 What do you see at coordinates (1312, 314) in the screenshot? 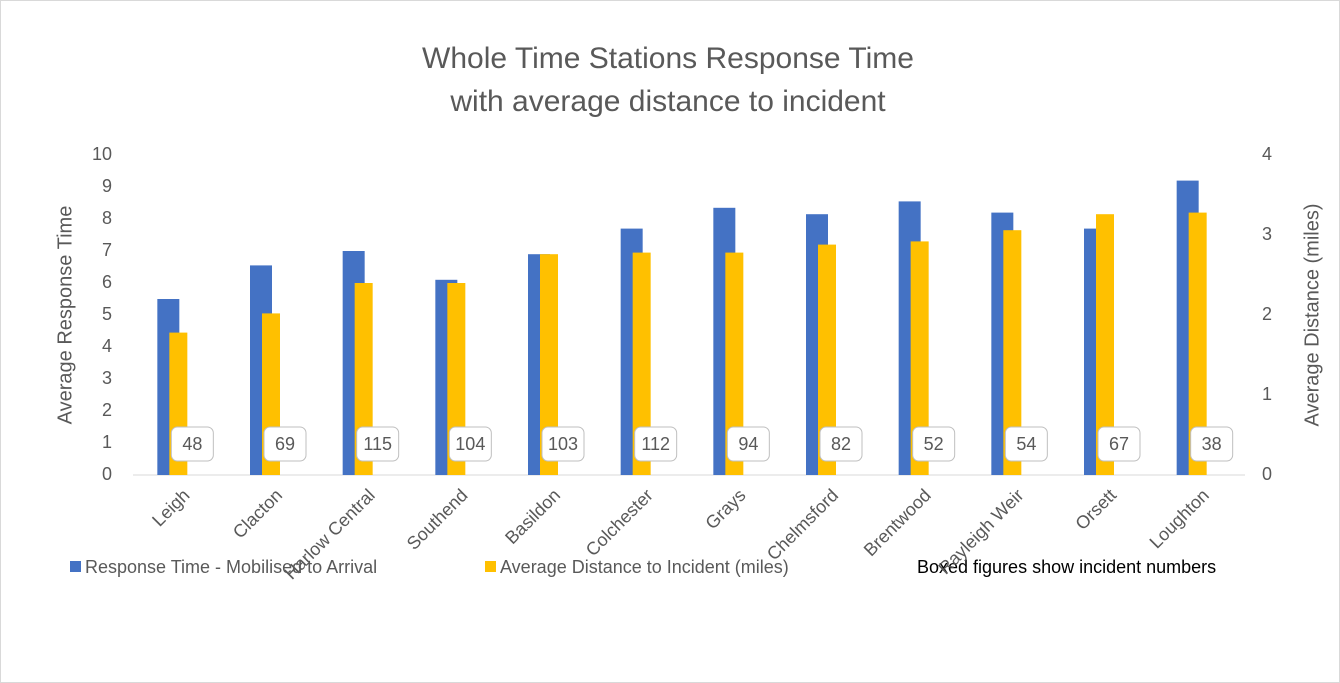
I see `y2-axis-label: Average Distance (miles)` at bounding box center [1312, 314].